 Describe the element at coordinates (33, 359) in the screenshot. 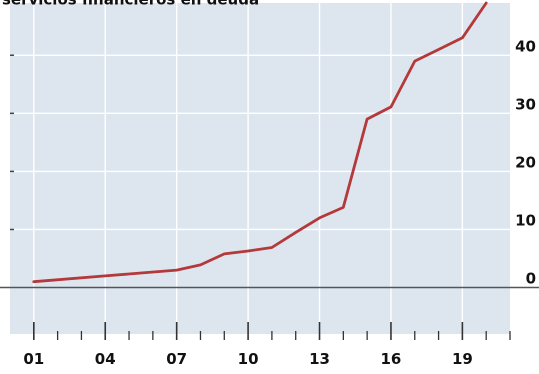

I see `x-tick-label-0: 01` at that location.